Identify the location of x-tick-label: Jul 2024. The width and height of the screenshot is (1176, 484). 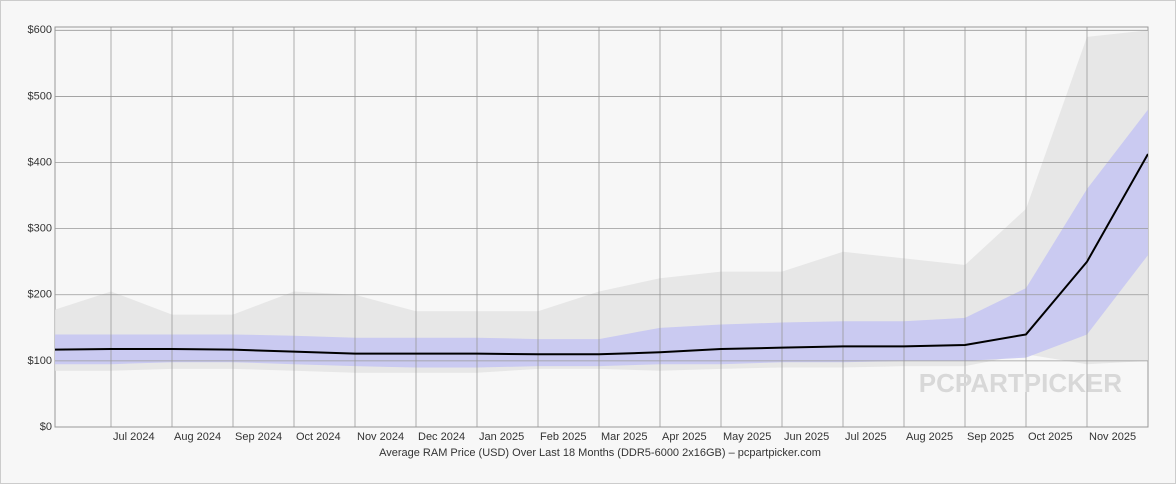
(134, 437).